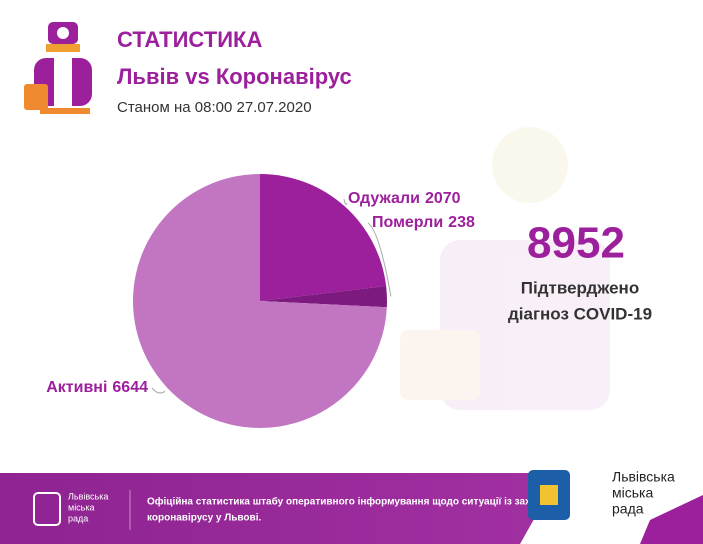 The width and height of the screenshot is (703, 544). I want to click on slice-category: Одужали, so click(384, 198).